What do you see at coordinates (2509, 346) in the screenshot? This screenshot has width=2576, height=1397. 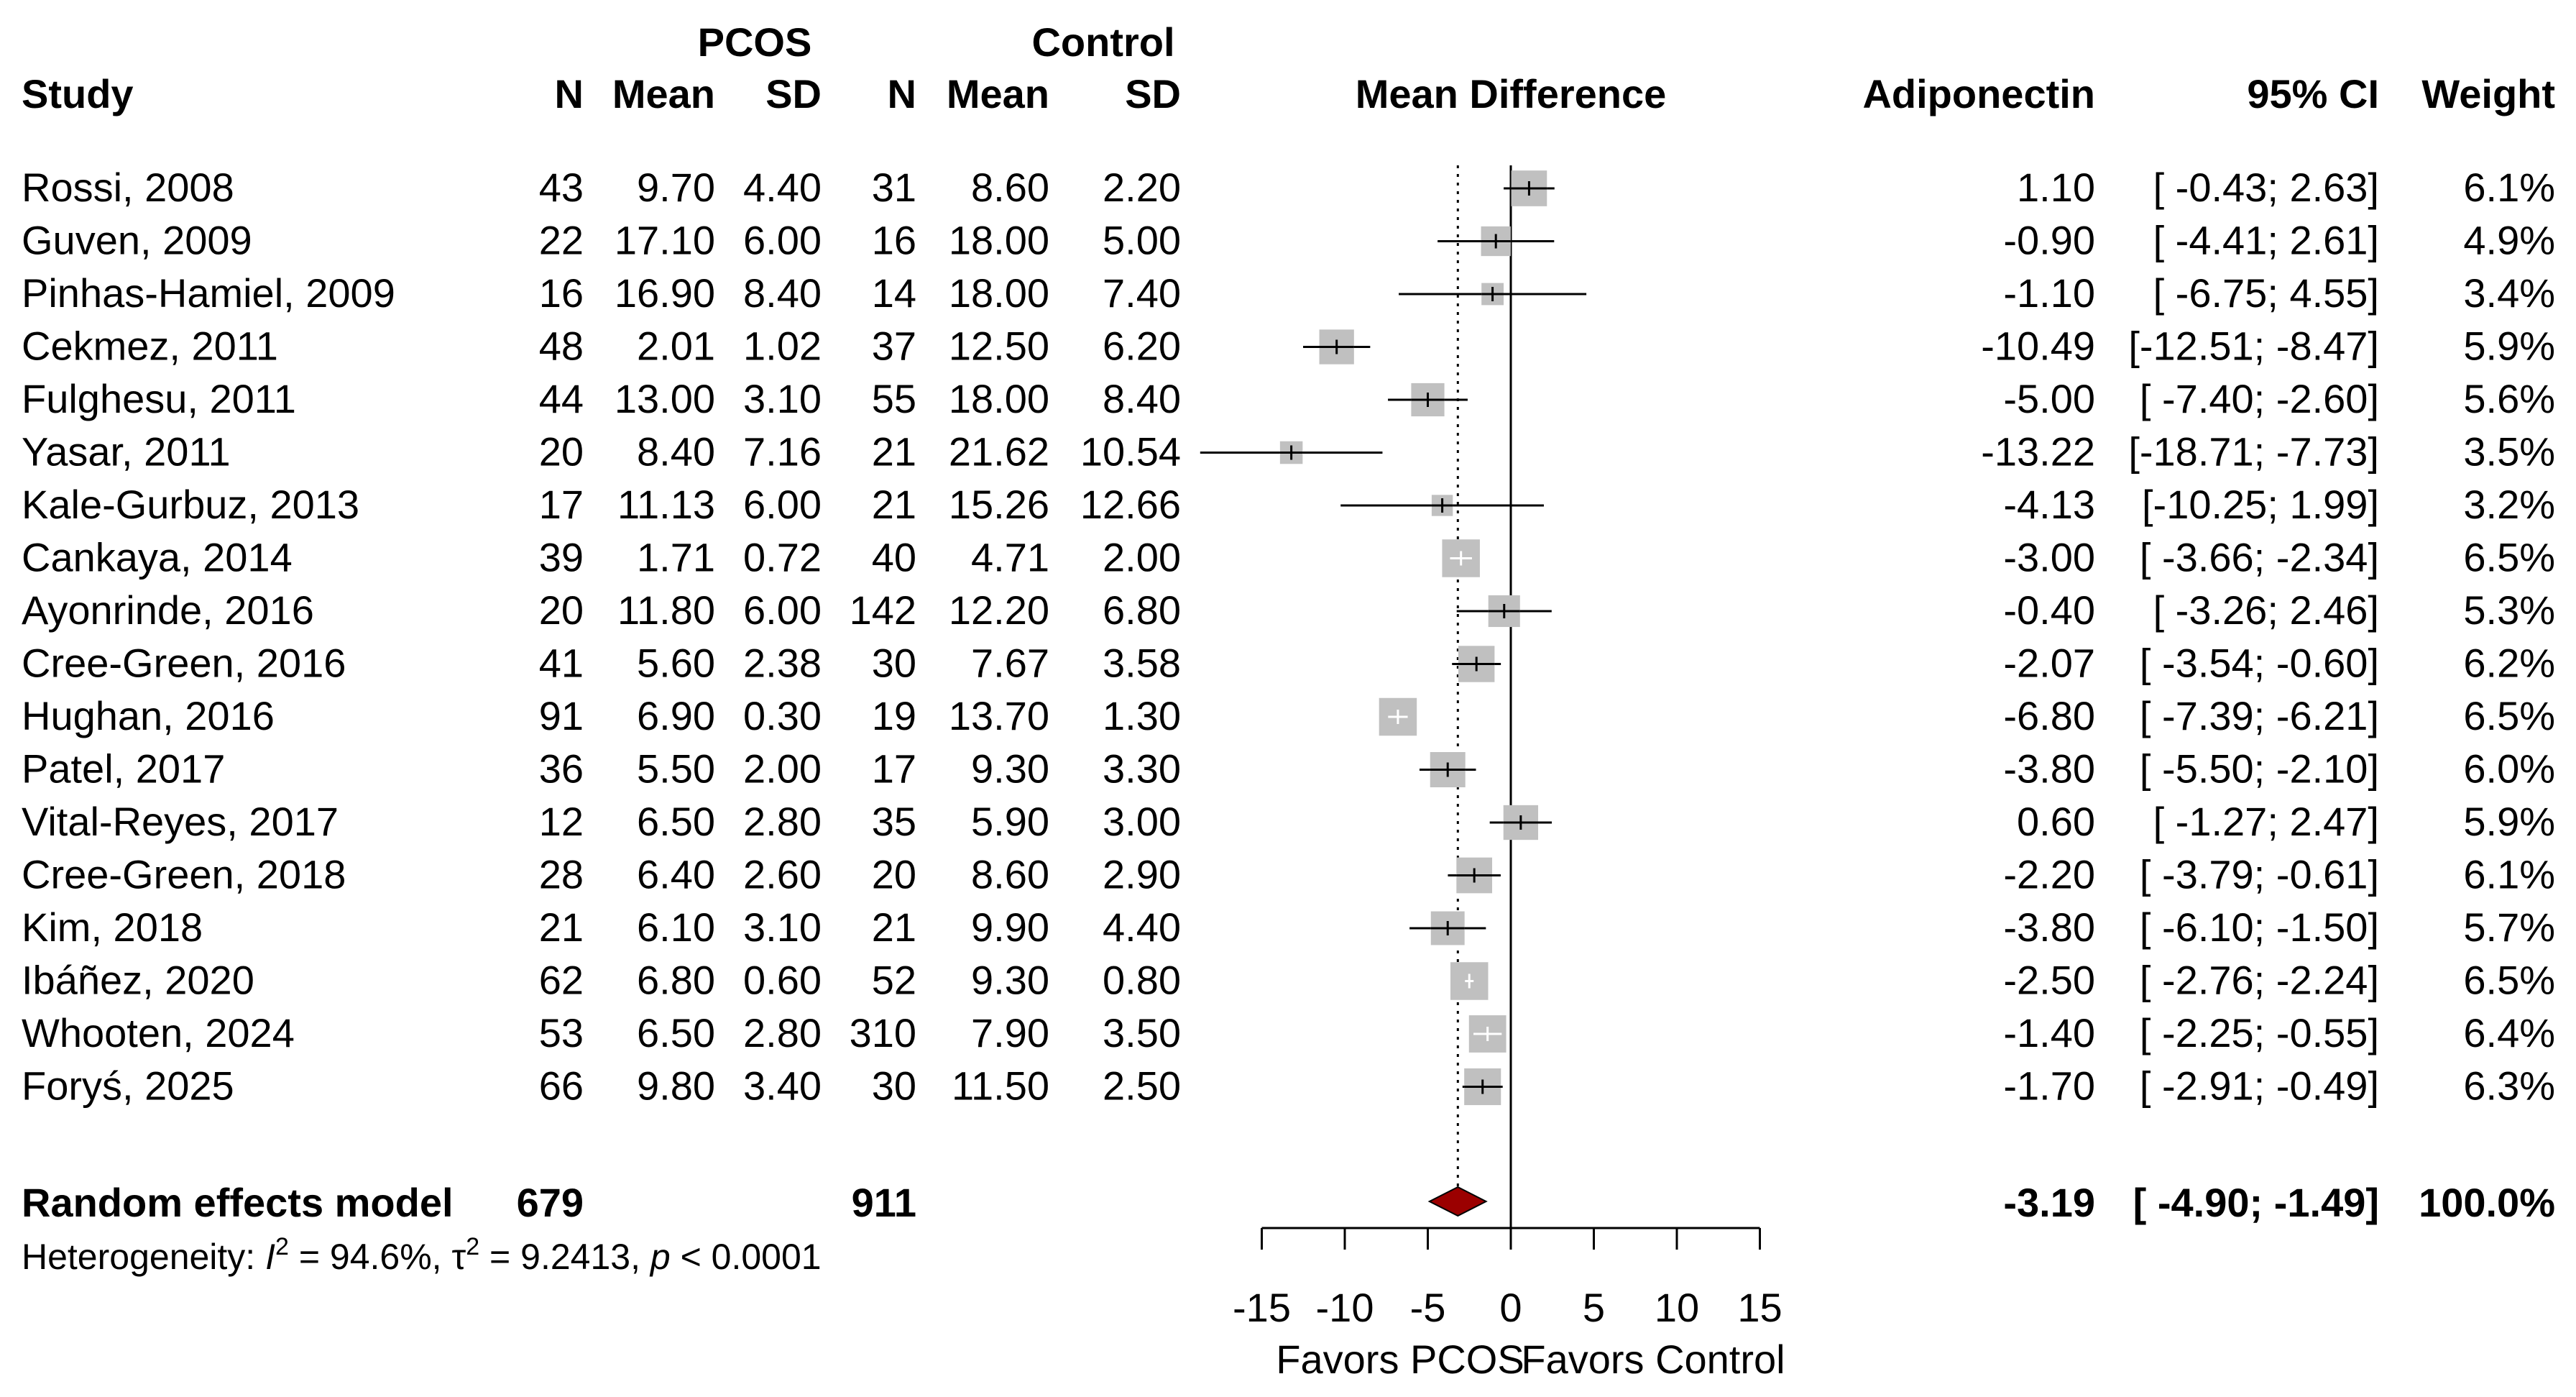 I see `weight-cell: 5.9%` at bounding box center [2509, 346].